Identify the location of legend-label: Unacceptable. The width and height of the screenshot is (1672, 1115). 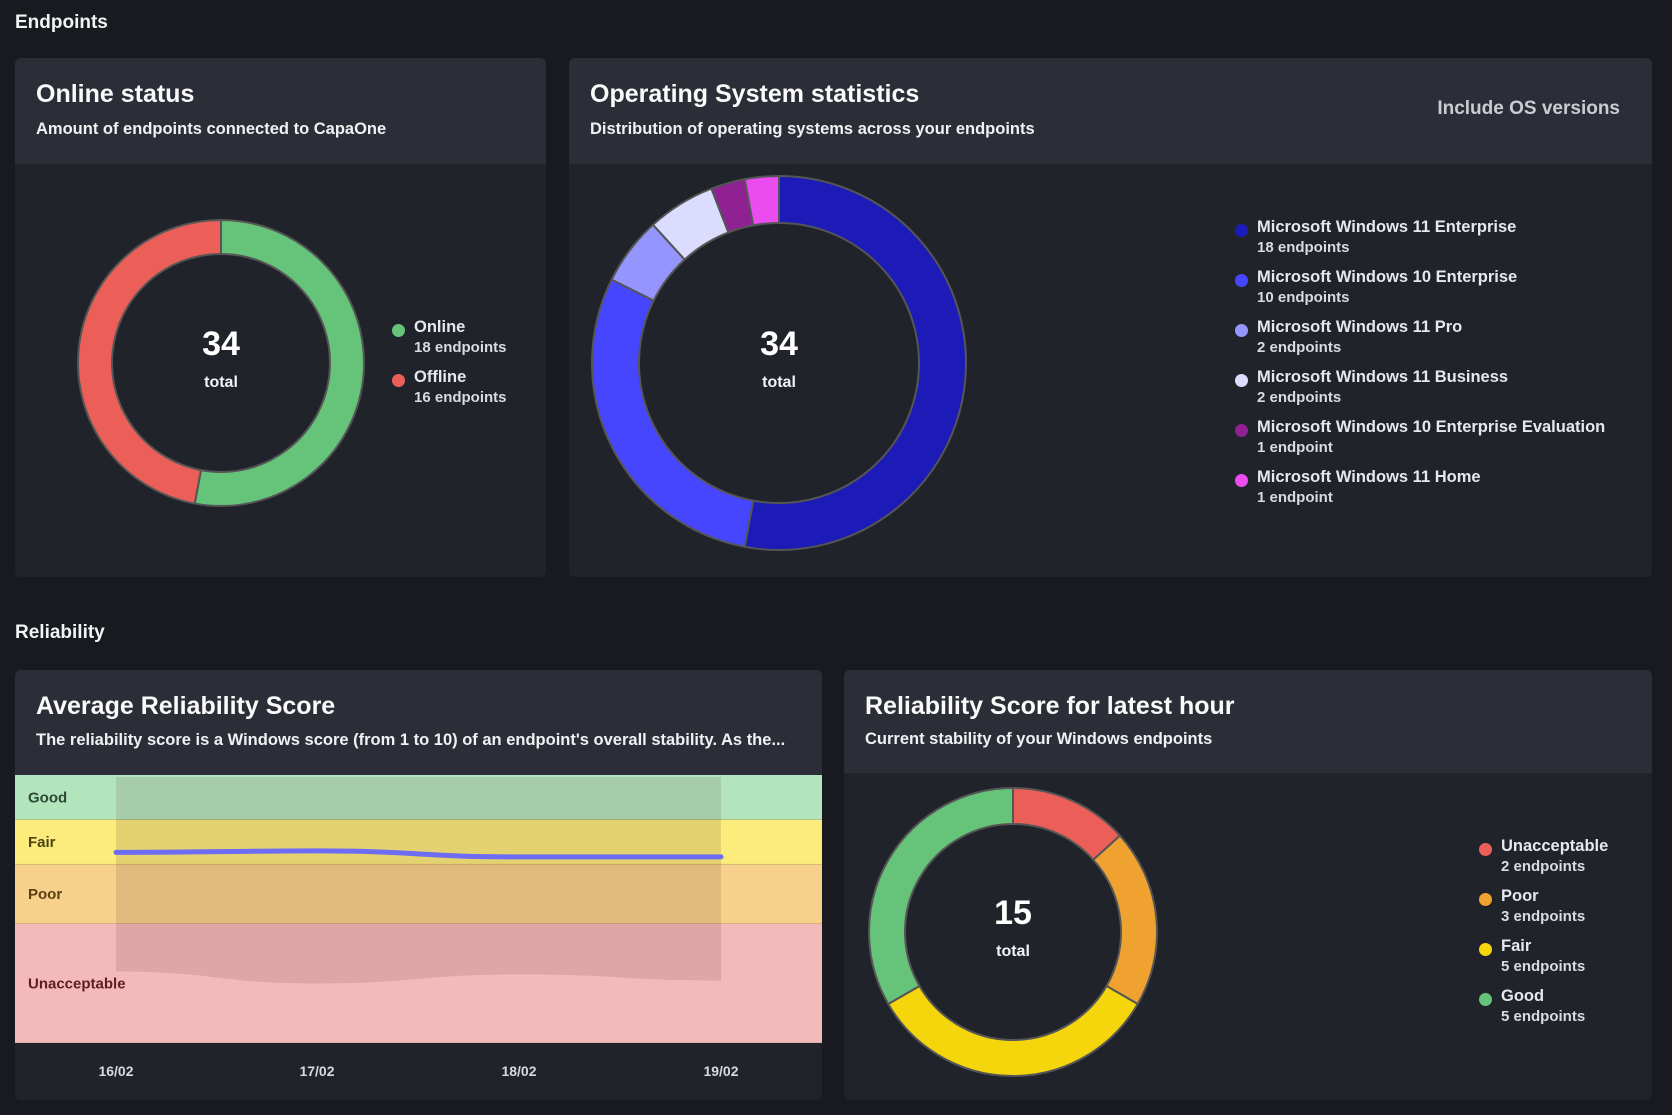
(1555, 846).